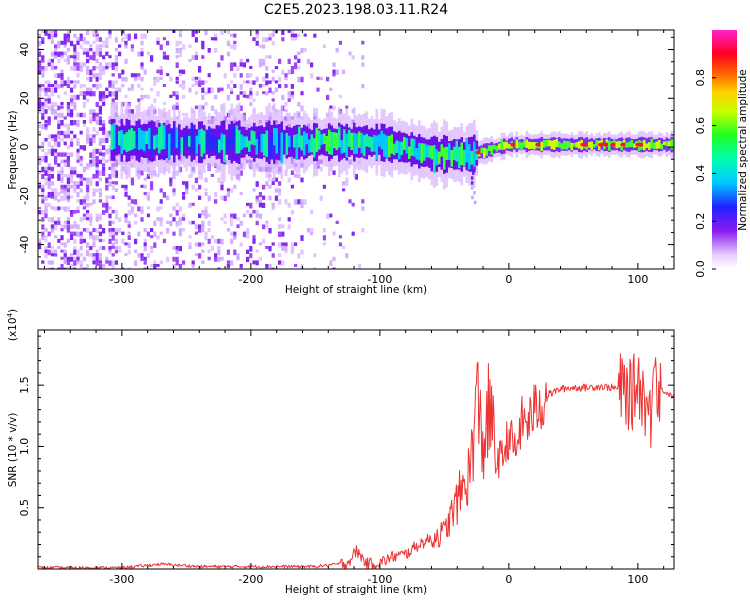 The height and width of the screenshot is (600, 750). I want to click on x-tick-label: -300, so click(121, 279).